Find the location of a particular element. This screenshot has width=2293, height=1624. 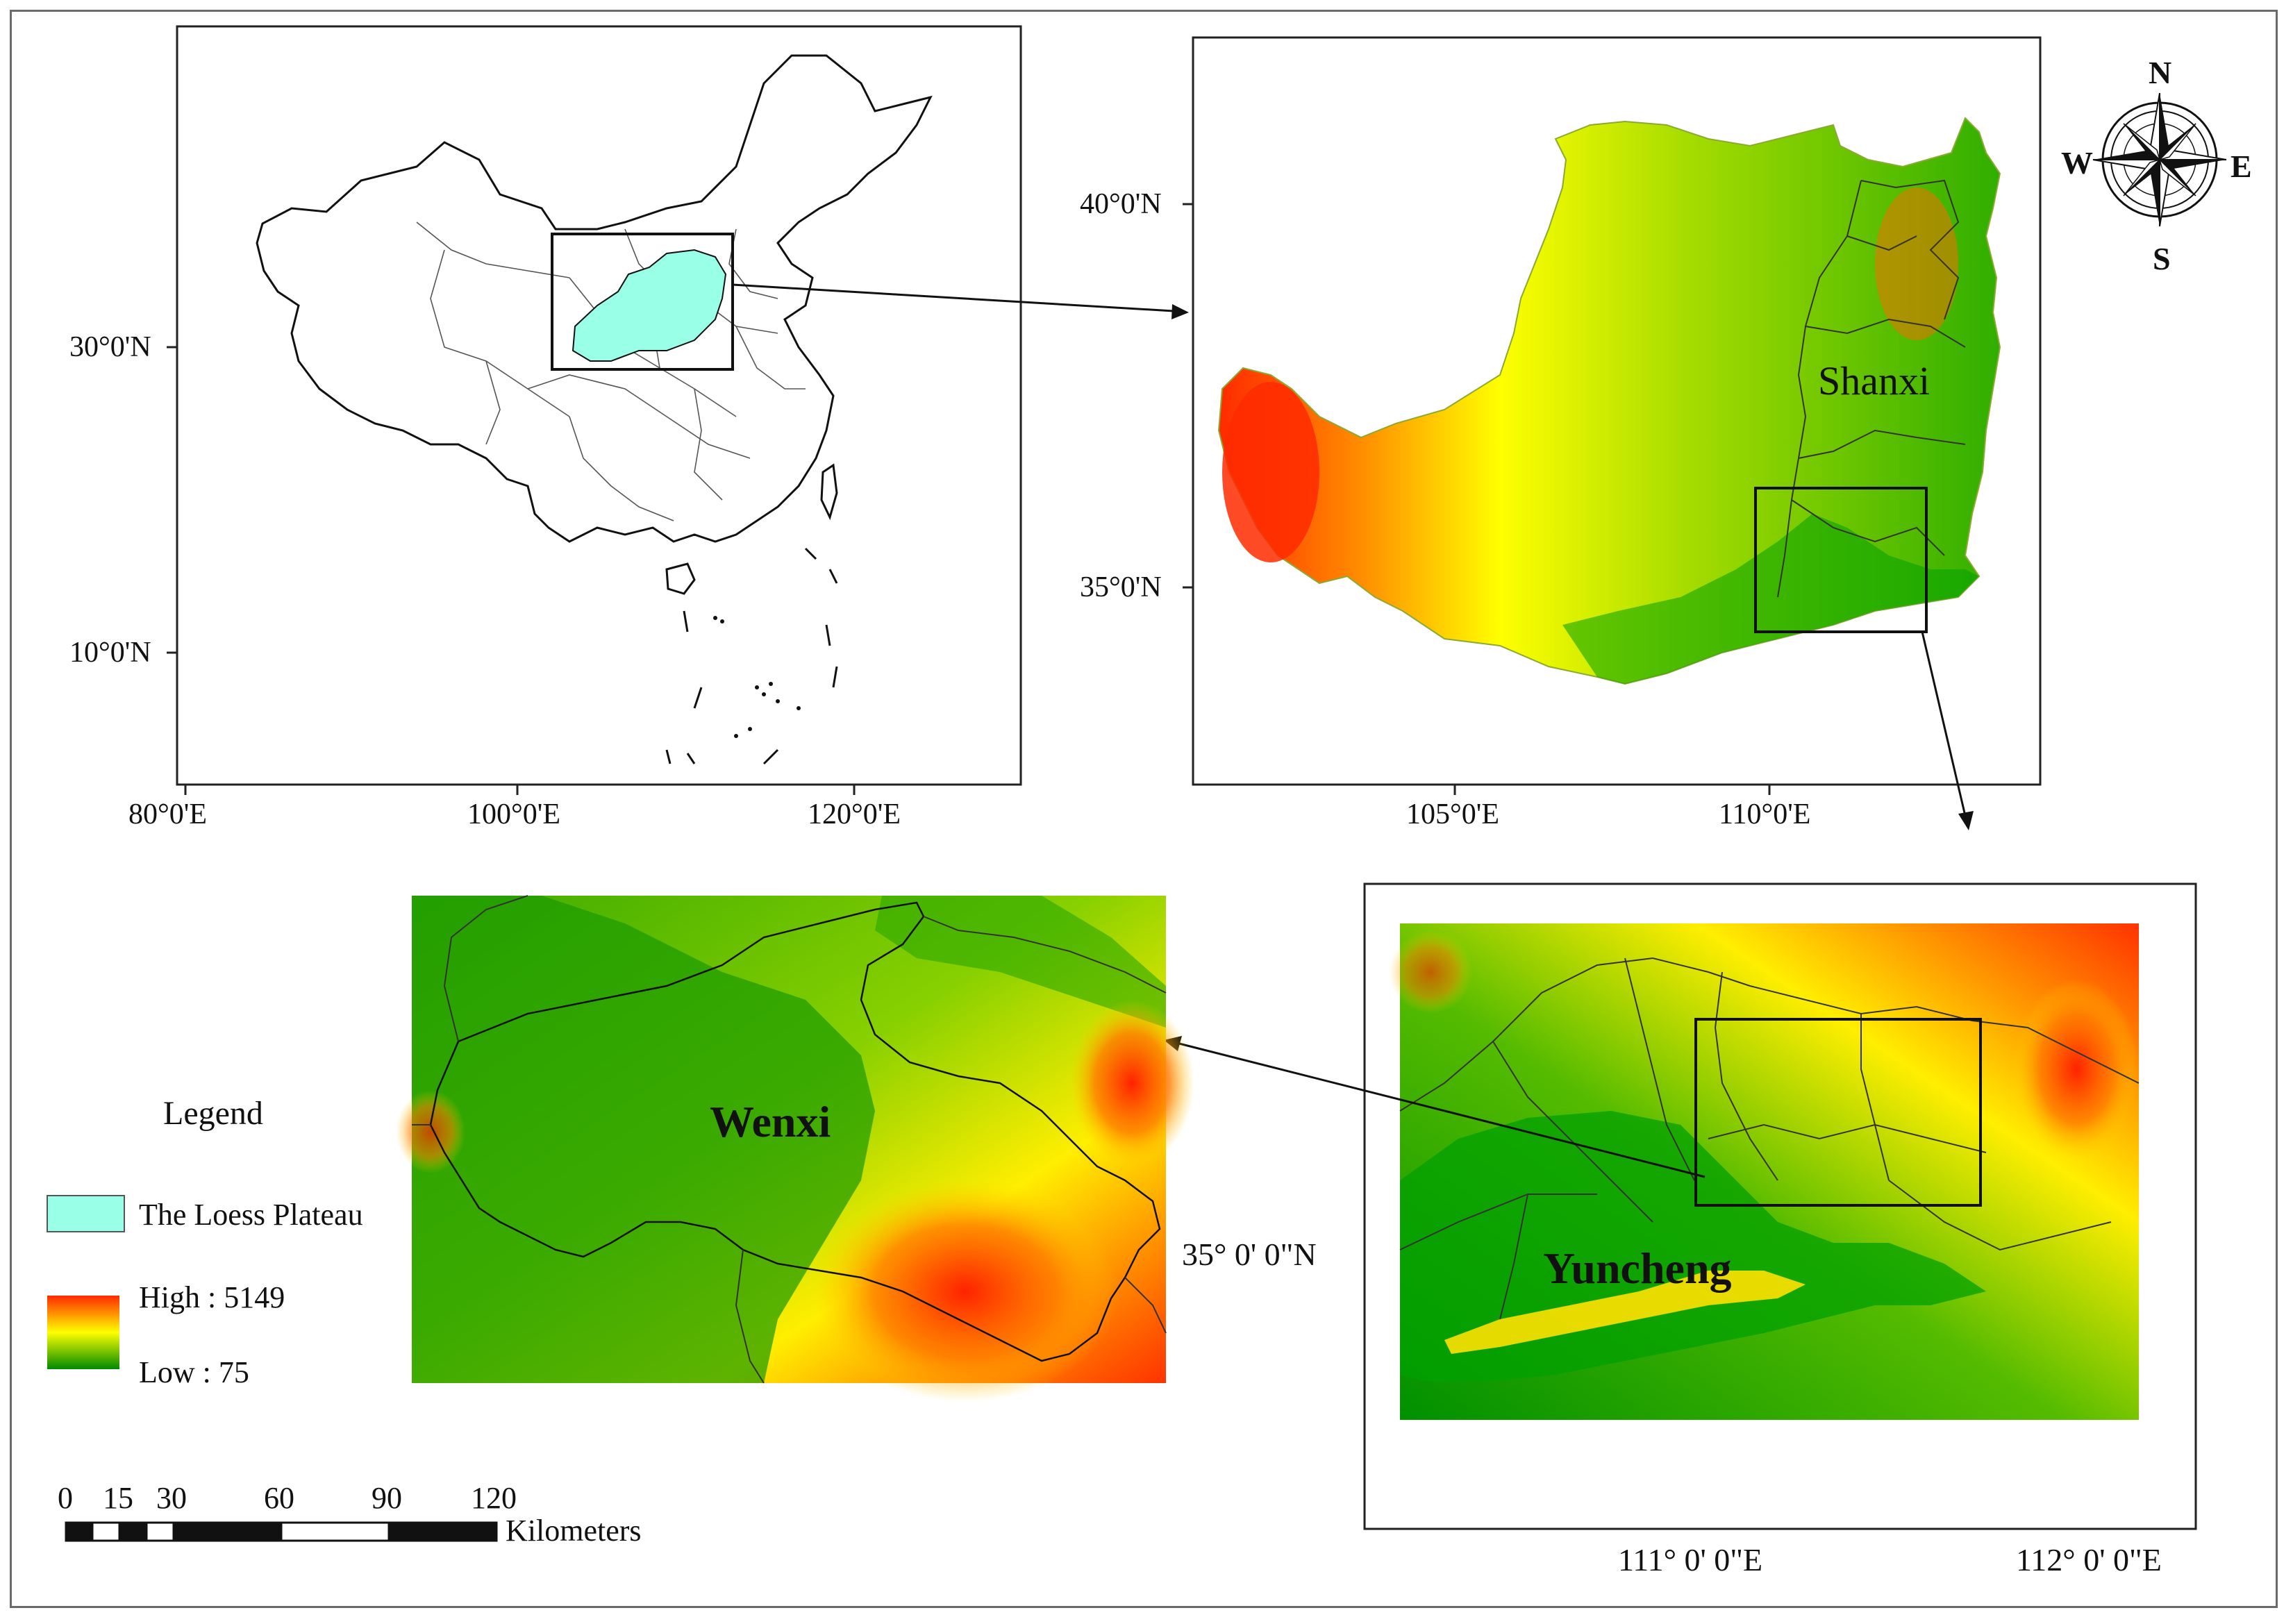

legend-elevation-ramp is located at coordinates (83, 1333).